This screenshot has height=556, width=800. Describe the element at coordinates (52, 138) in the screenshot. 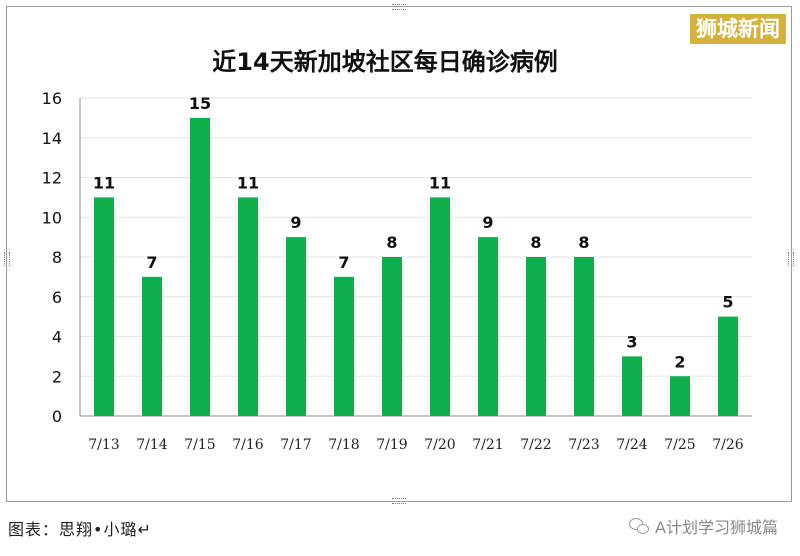

I see `y-tick-label: 14` at that location.